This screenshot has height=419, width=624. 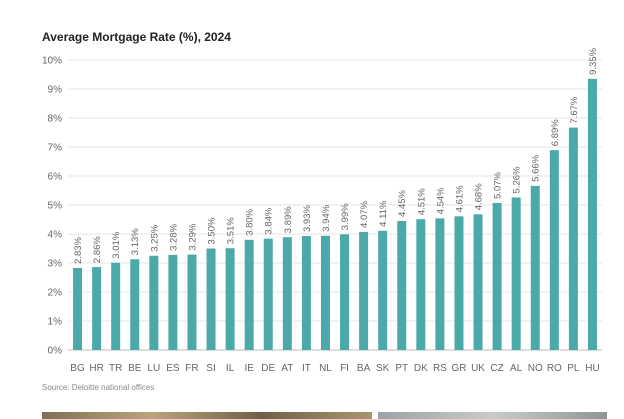 I want to click on bar-hu, so click(x=592, y=214).